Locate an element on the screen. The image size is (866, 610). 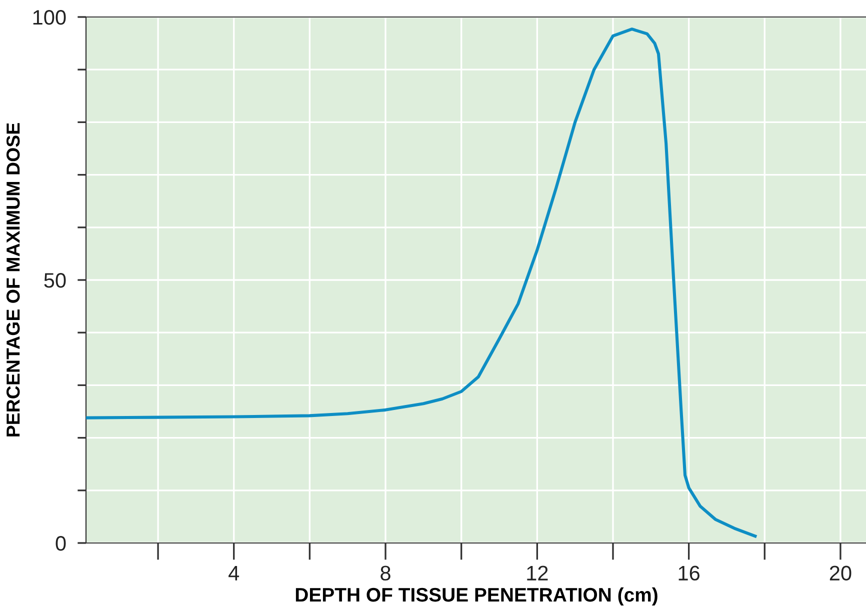
y-tick-label: 0 is located at coordinates (61, 543).